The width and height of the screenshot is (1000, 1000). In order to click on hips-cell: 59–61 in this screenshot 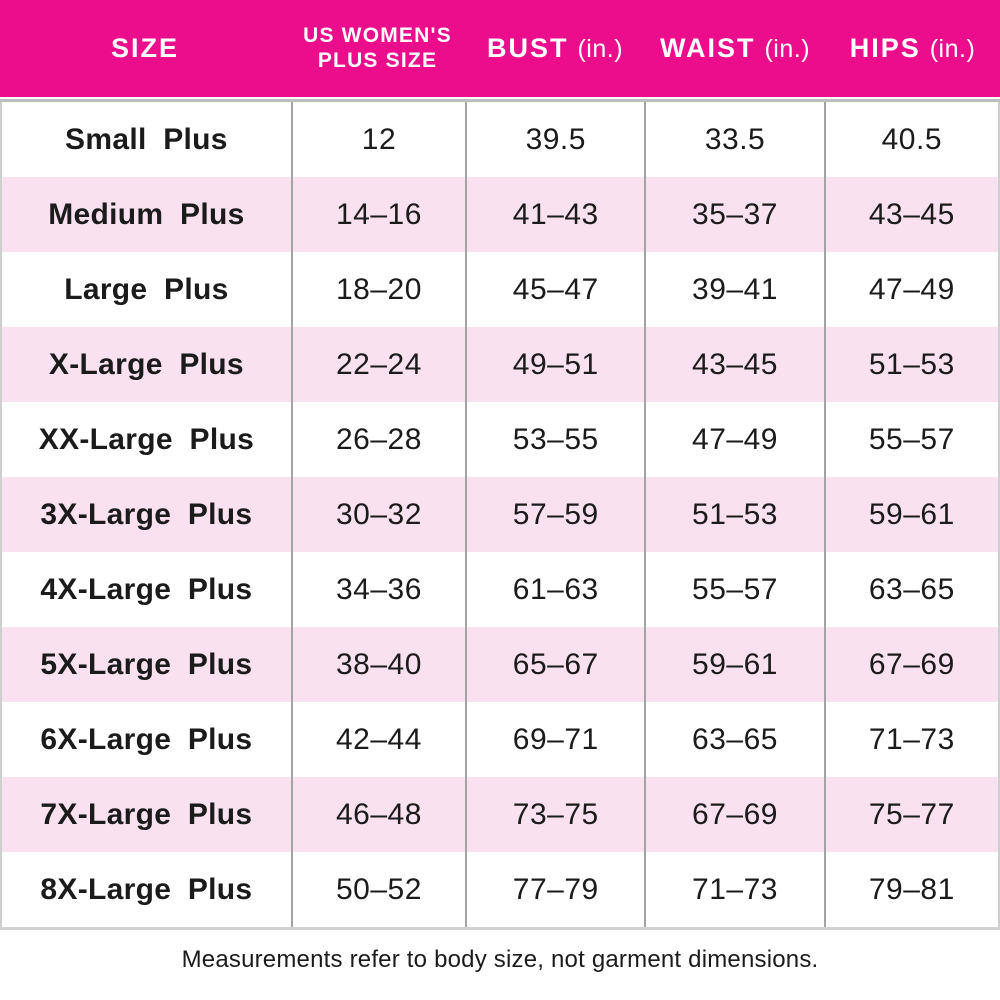, I will do `click(910, 514)`.